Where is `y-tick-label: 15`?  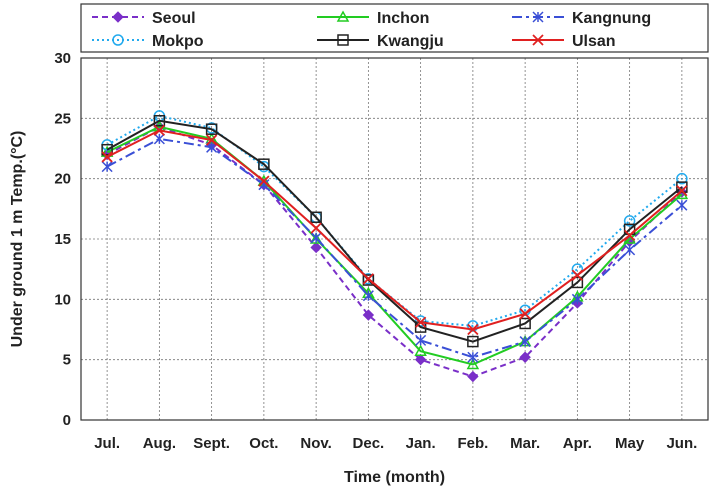
y-tick-label: 15 is located at coordinates (62, 239).